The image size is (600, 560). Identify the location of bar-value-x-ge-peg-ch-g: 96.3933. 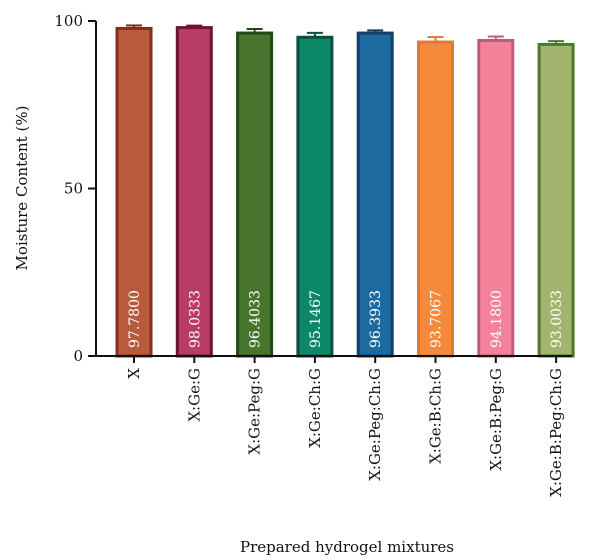
(376, 319).